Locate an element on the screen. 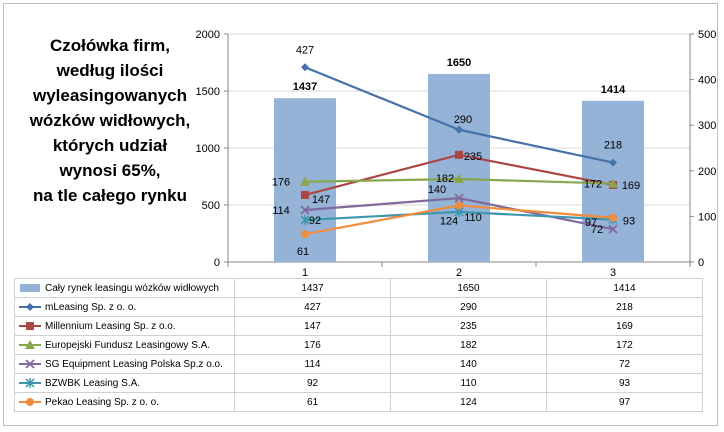  title-line: Czołówka firm, is located at coordinates (110, 45).